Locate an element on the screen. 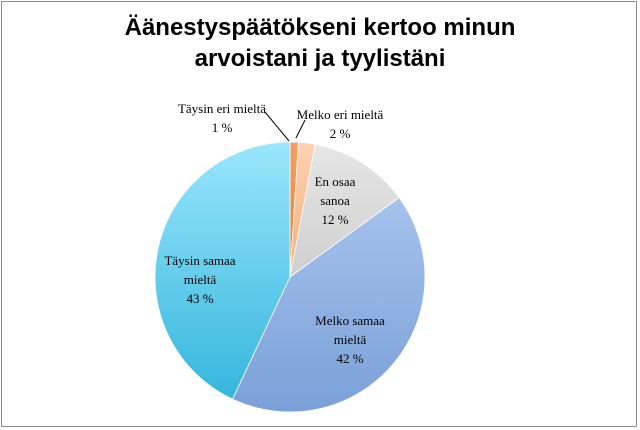  chart-title-line-2: arvoistani ja tyylistäni is located at coordinates (320, 58).